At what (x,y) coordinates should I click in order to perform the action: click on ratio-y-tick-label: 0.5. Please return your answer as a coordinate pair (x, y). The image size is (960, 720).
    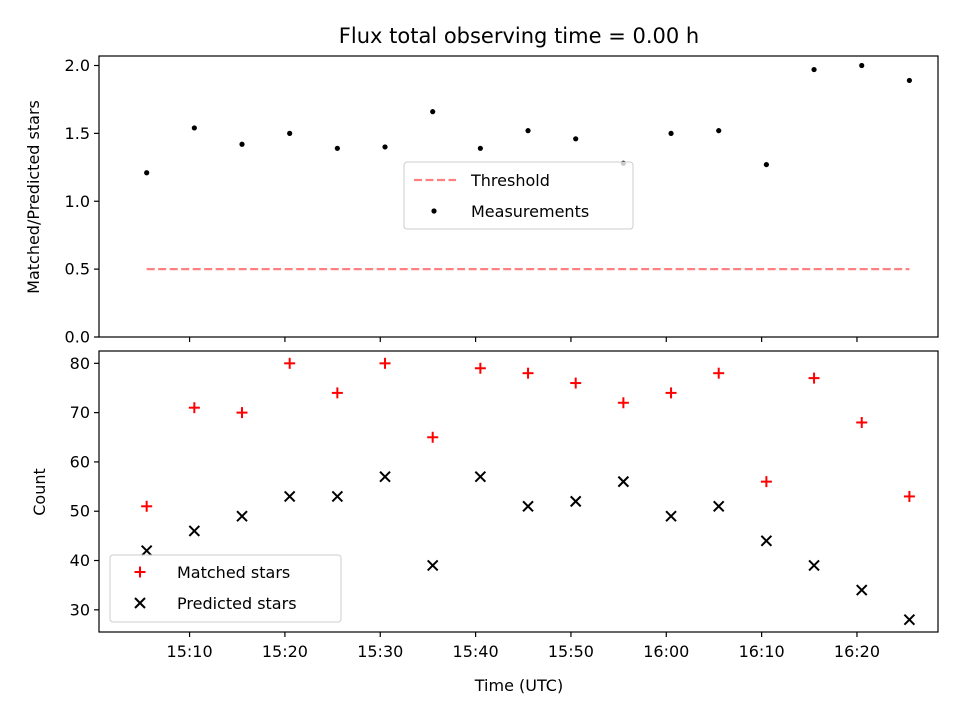
    Looking at the image, I should click on (77, 269).